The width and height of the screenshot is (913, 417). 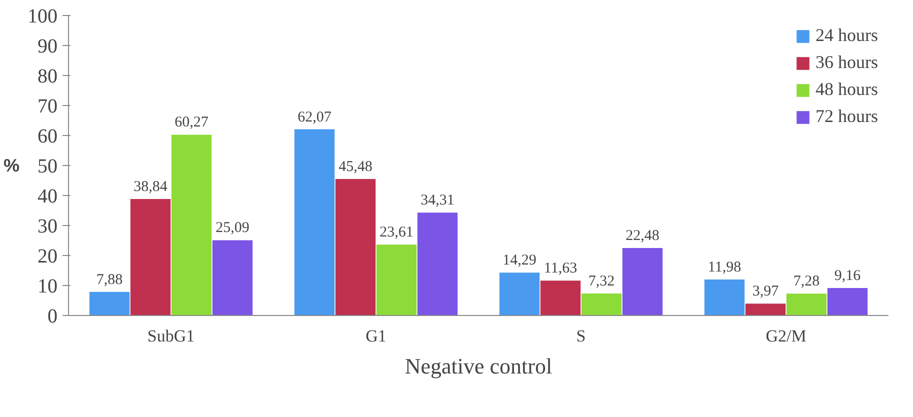 I want to click on legend-label: 24 hours, so click(x=847, y=35).